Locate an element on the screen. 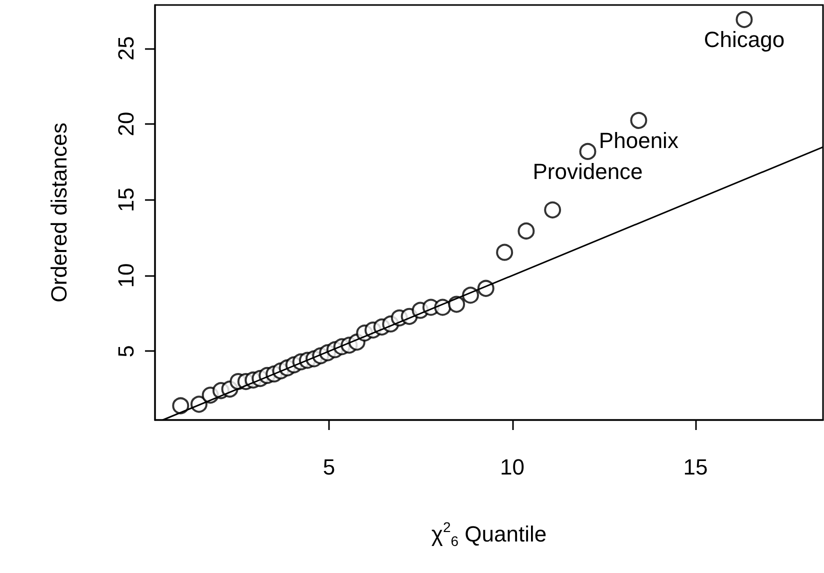  y-tick-label: 20 is located at coordinates (126, 124).